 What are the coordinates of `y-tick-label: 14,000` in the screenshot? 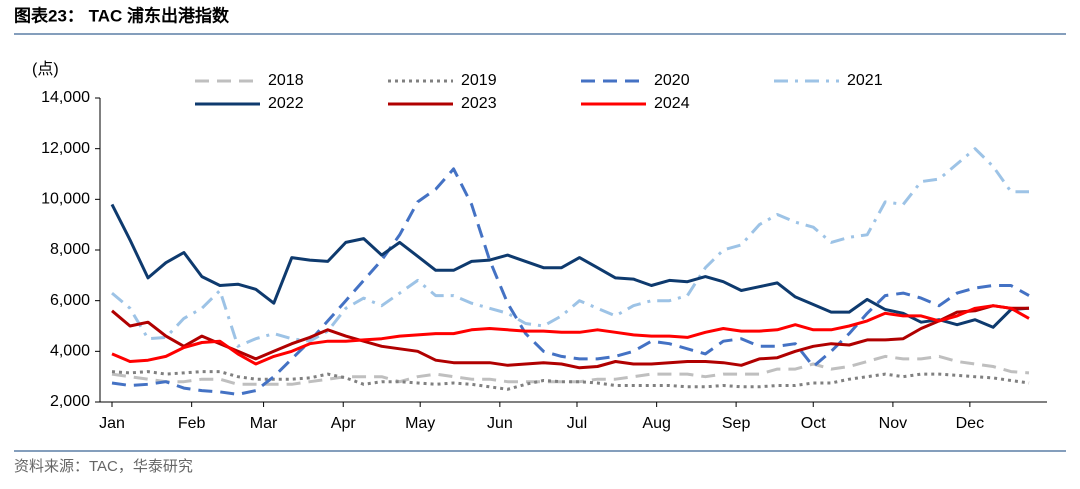 It's located at (65, 97).